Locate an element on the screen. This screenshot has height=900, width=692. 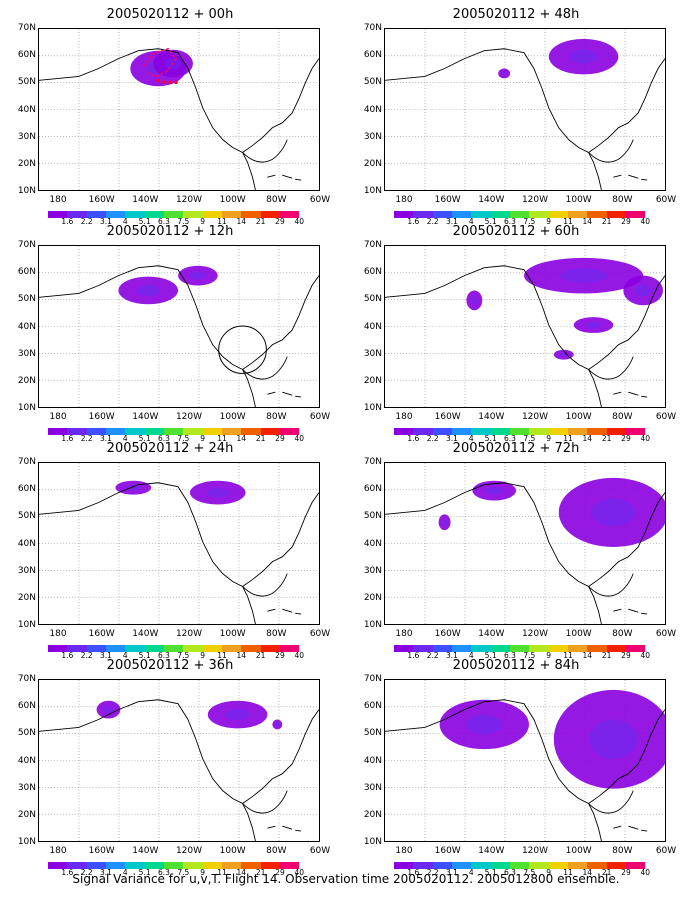
observation-point is located at coordinates (176, 82).